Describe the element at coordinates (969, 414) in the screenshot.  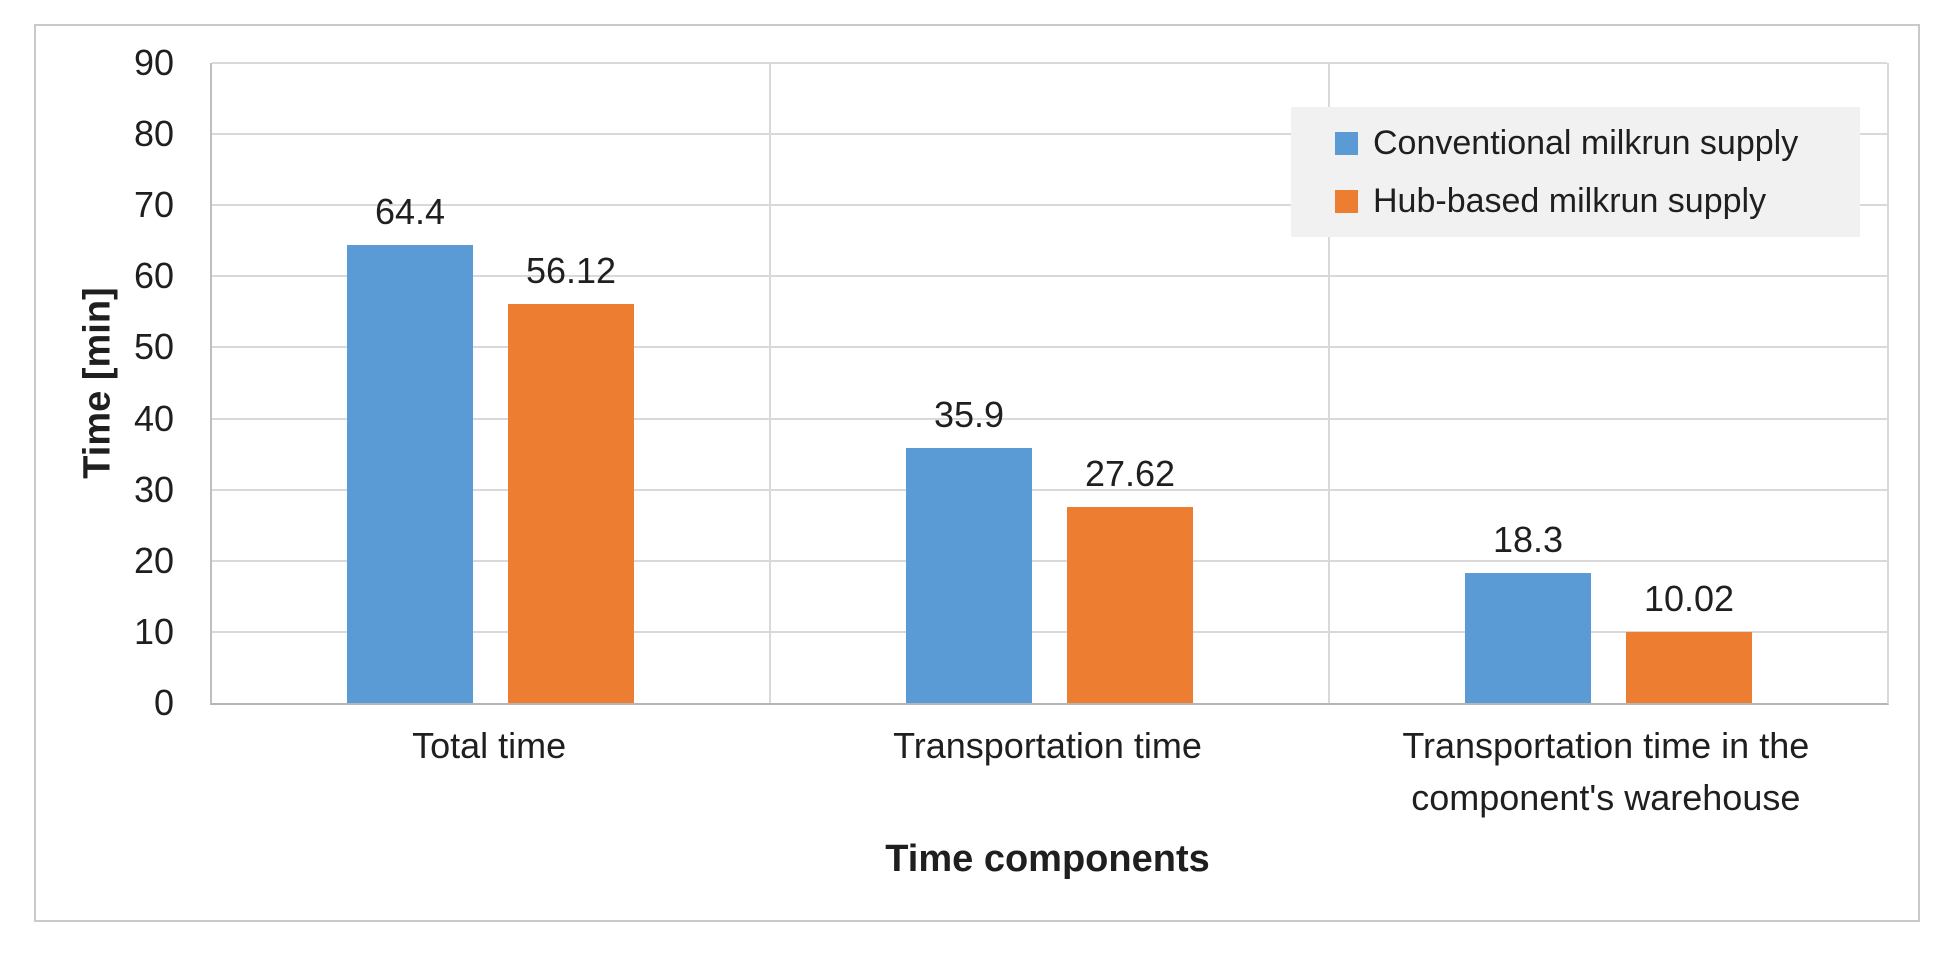
I see `data-label: 35.9` at that location.